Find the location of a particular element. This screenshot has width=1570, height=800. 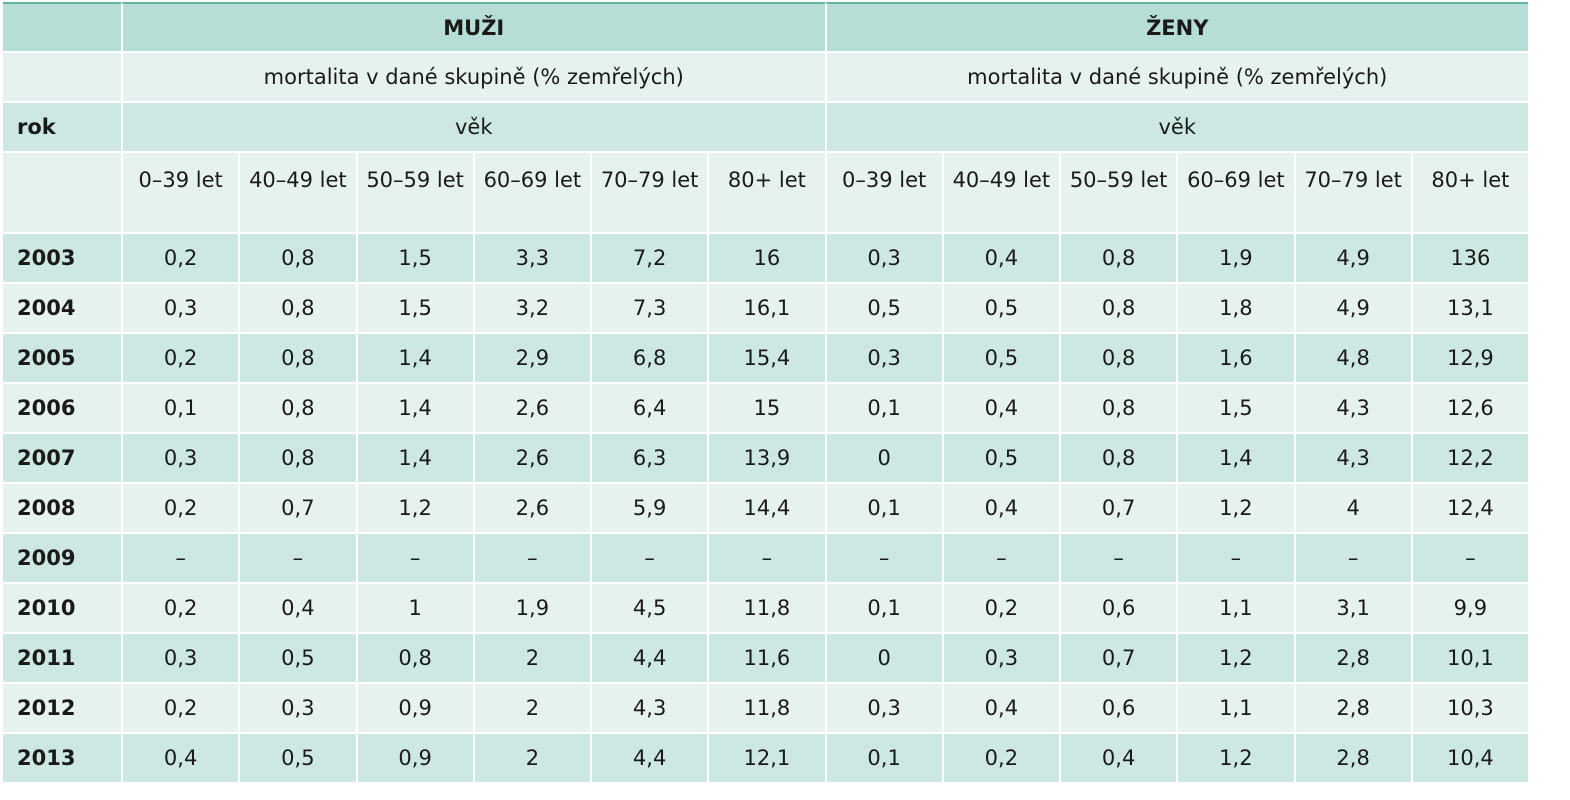

year-cell: 2013 is located at coordinates (62, 759).